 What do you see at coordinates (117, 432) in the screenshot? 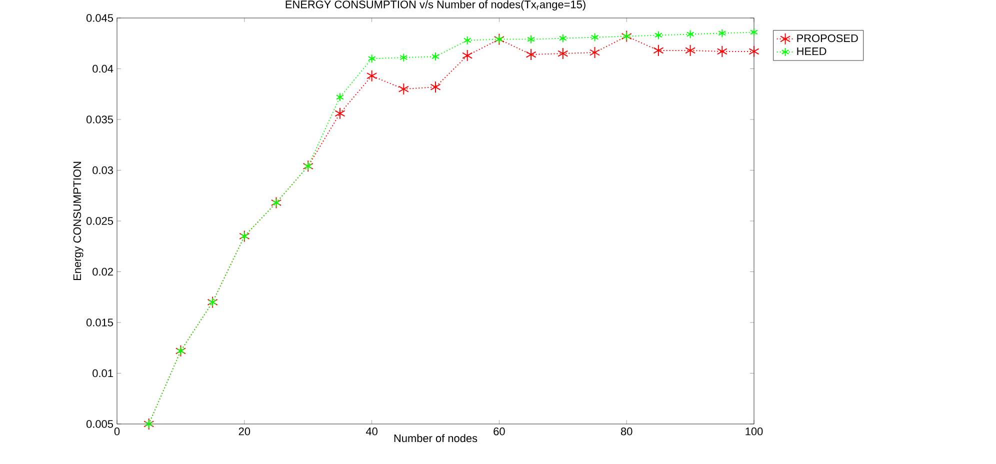
I see `x-tick-label: 0` at bounding box center [117, 432].